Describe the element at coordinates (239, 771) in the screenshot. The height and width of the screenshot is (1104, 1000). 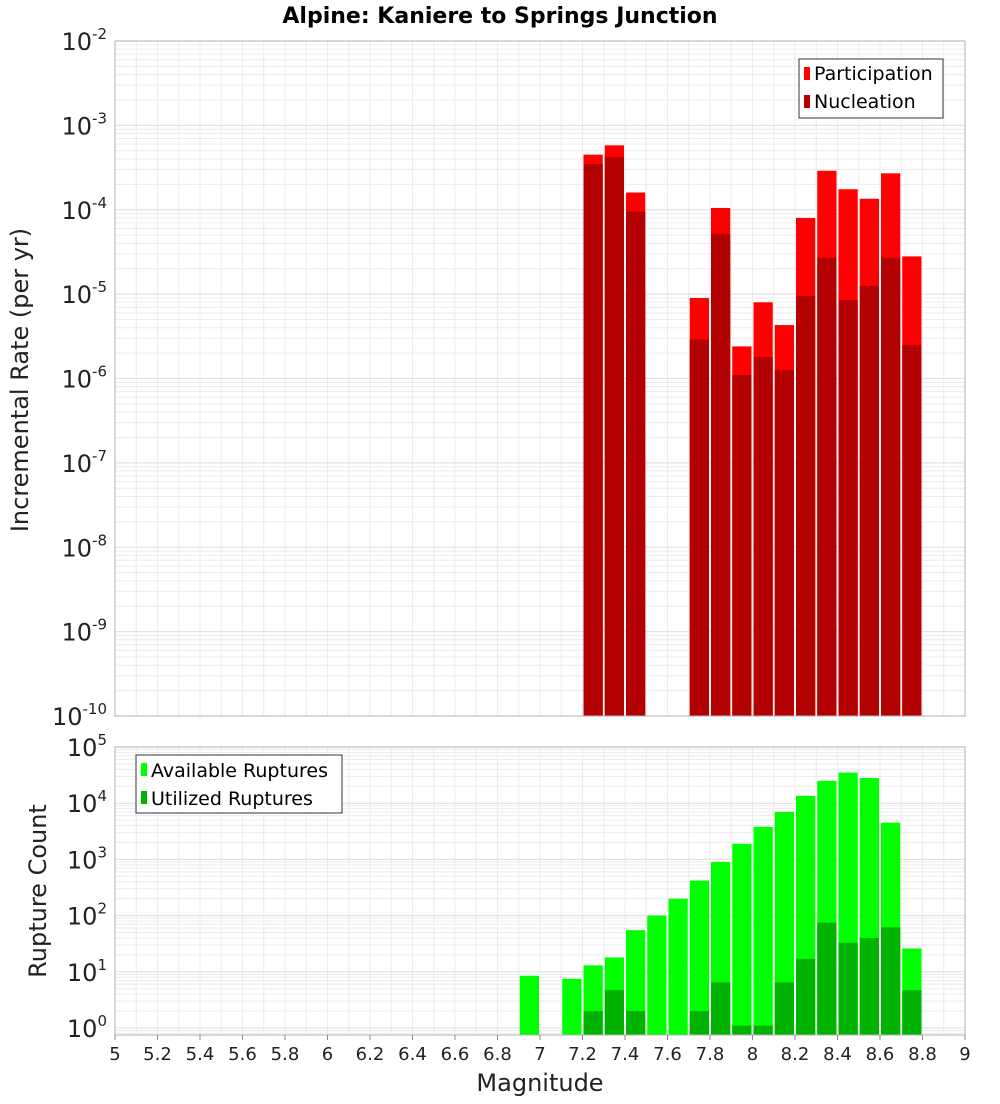
I see `available-legend-label: Available Ruptures` at that location.